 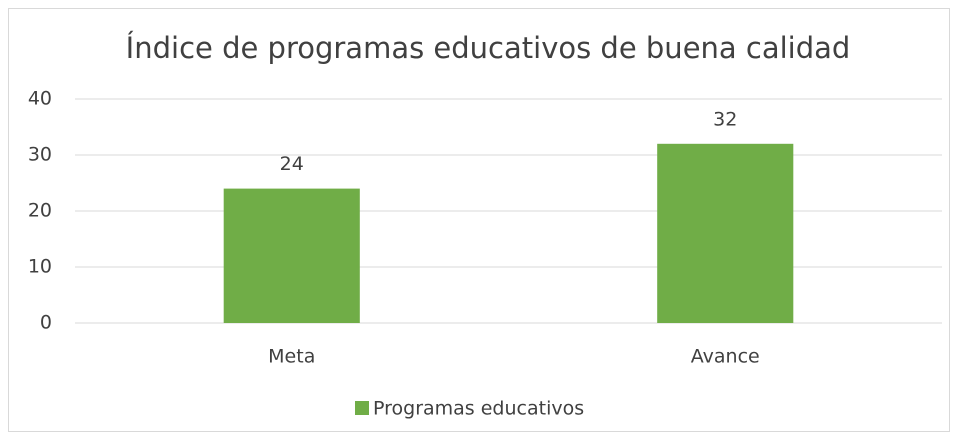 I want to click on x-tick-label: Meta, so click(x=291, y=357).